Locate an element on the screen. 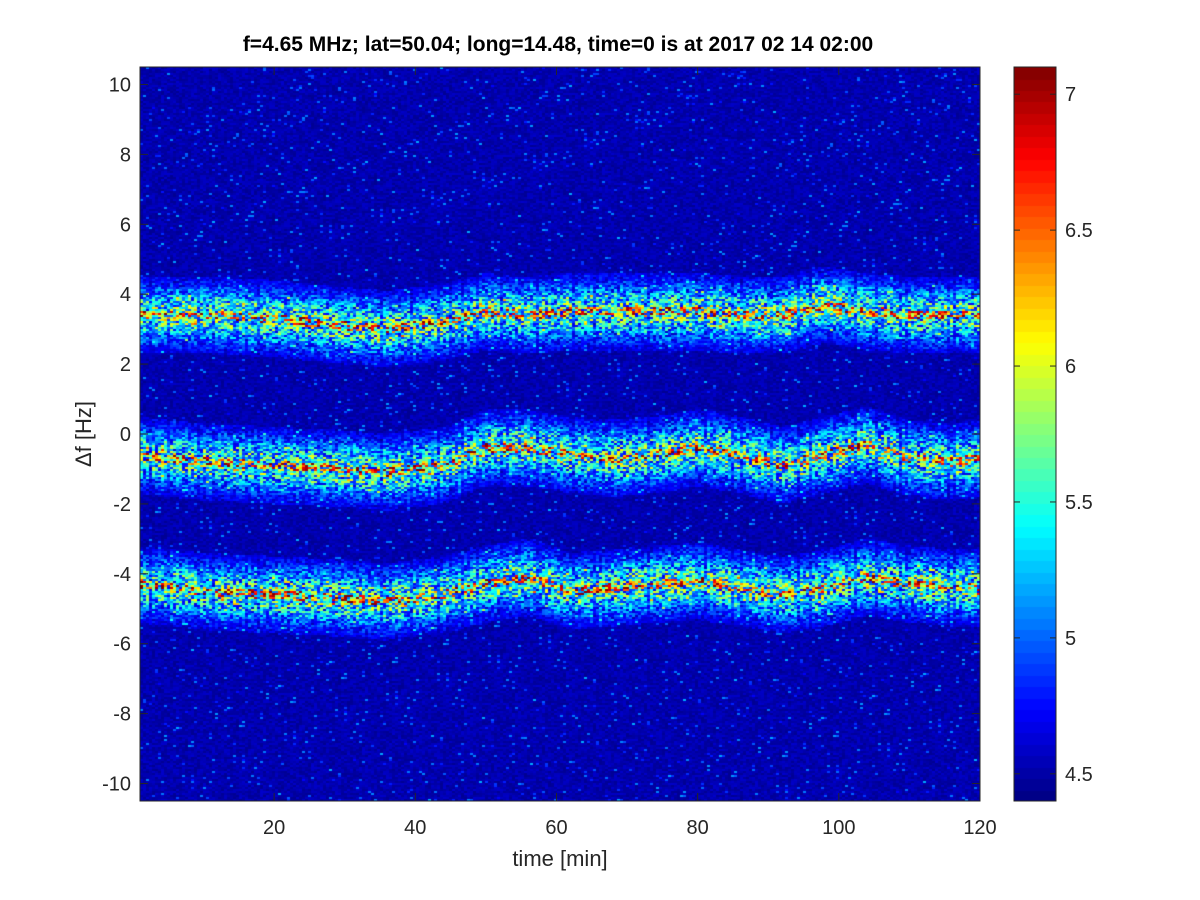 The image size is (1200, 900). y-tick-label: -6 is located at coordinates (122, 645).